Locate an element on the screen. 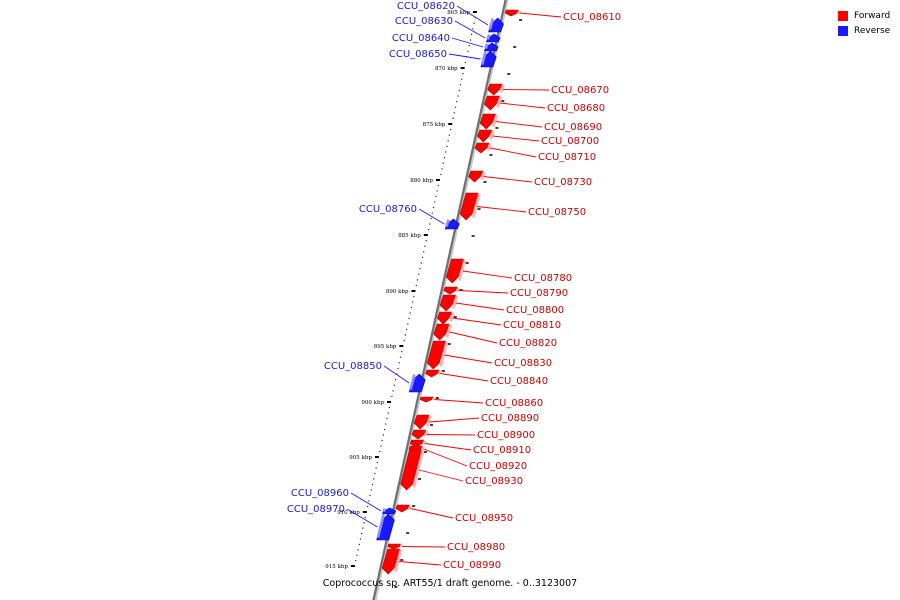 Image resolution: width=900 pixels, height=600 pixels. gene-label: CCU_08790 is located at coordinates (539, 293).